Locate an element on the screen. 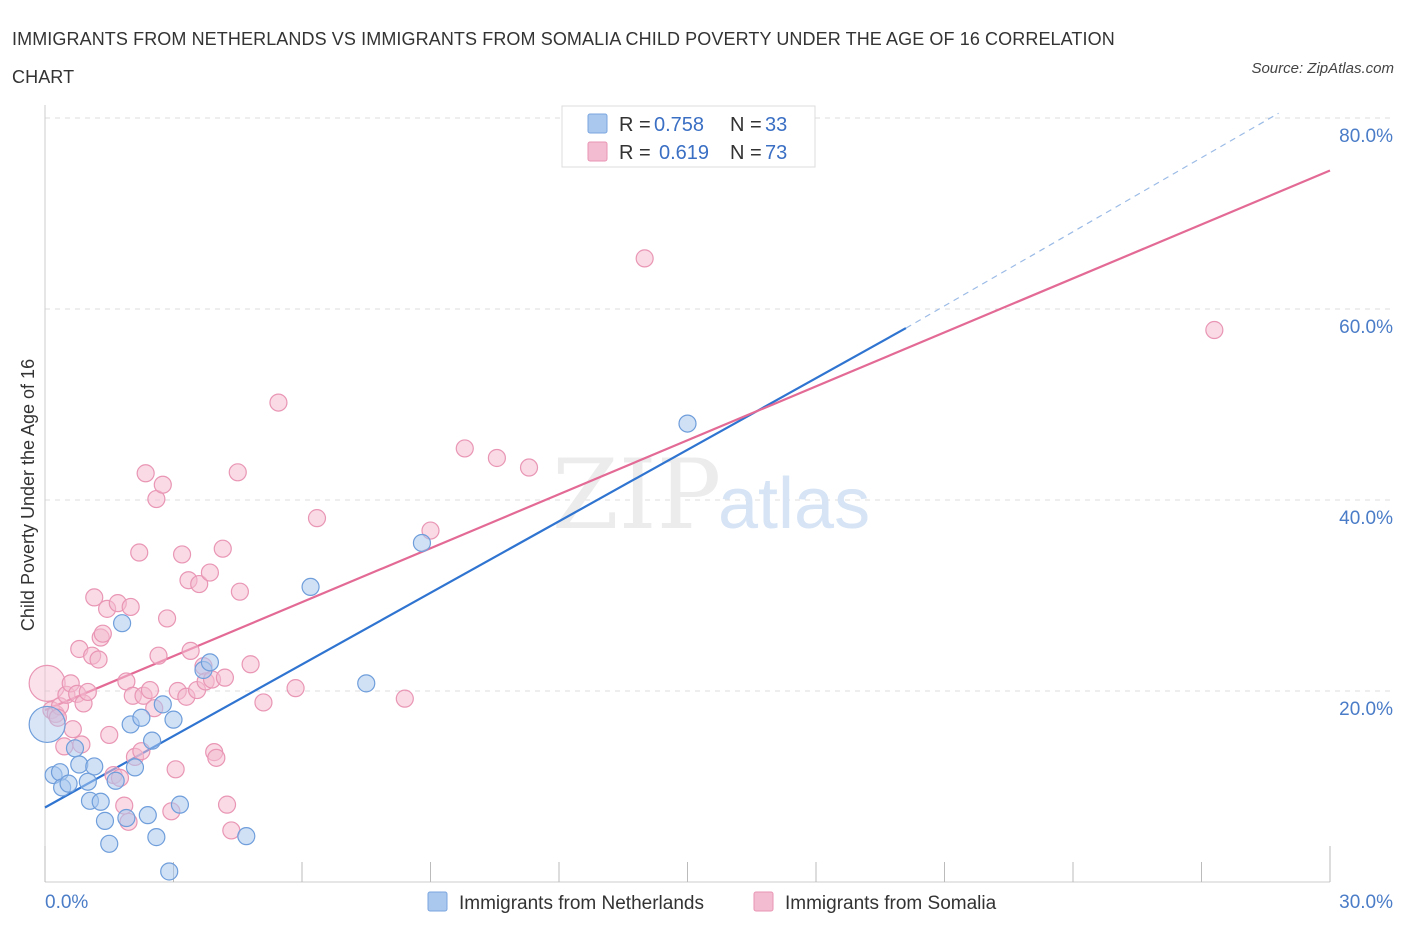  correlation-legend: R = 0.758 N = 33 R = 0.619 N = 73 is located at coordinates (688, 136).